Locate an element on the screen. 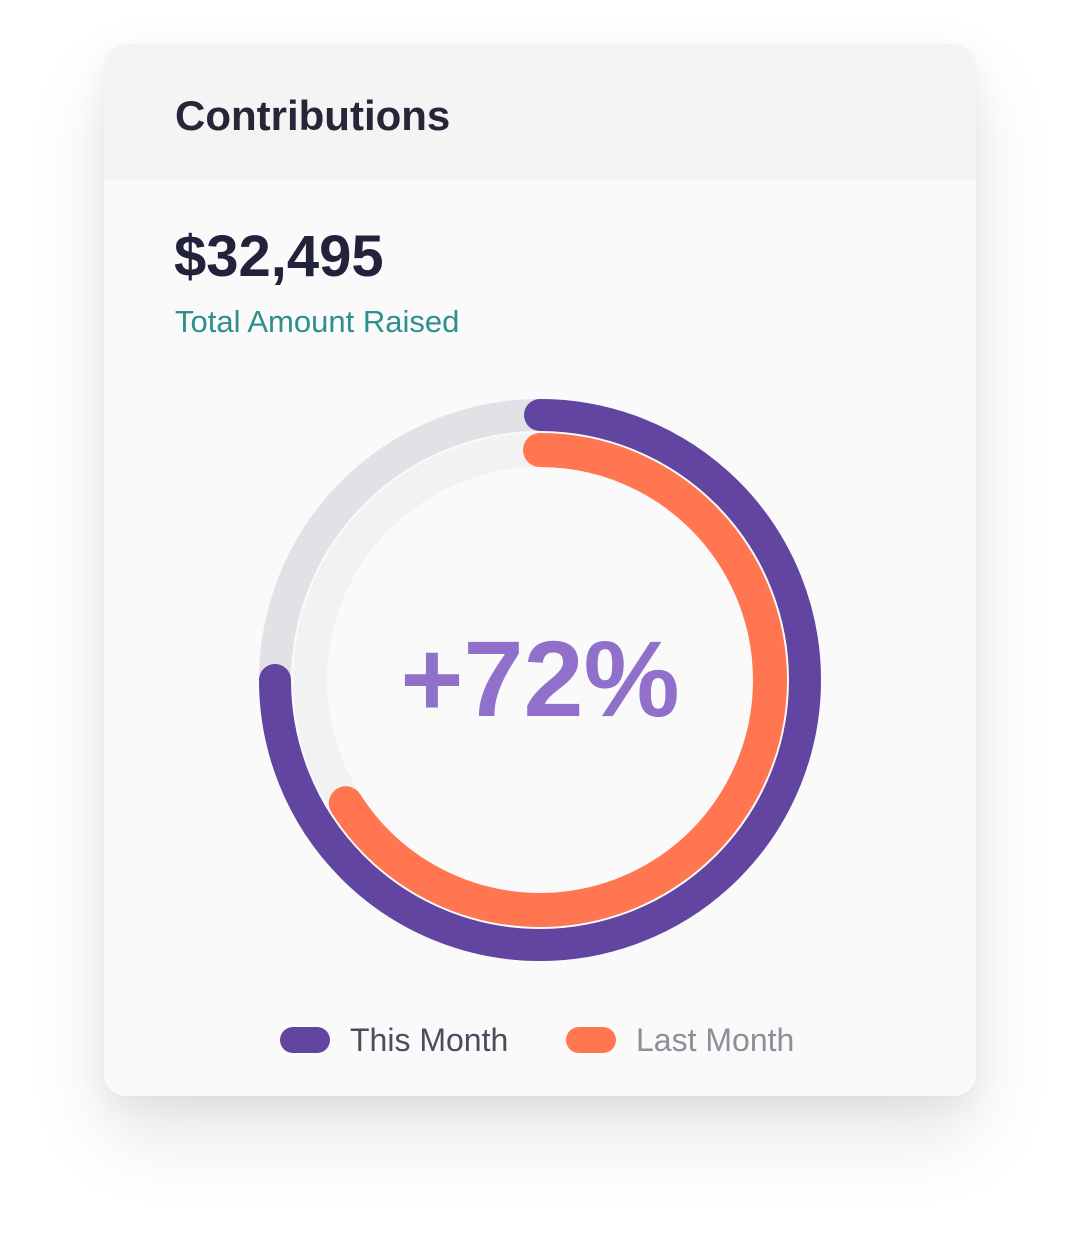 This screenshot has height=1260, width=1080. legend-item-this-month: This Month is located at coordinates (394, 1040).